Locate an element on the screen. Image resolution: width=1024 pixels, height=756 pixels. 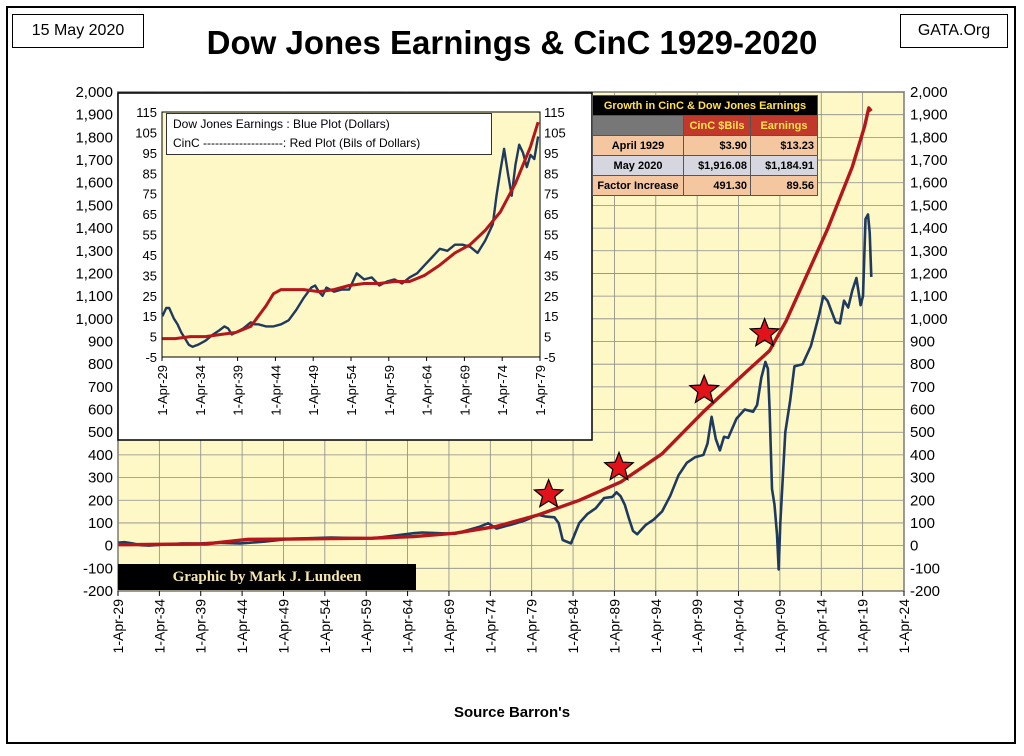
inset-y-tick-label-right: 105 is located at coordinates (555, 132).